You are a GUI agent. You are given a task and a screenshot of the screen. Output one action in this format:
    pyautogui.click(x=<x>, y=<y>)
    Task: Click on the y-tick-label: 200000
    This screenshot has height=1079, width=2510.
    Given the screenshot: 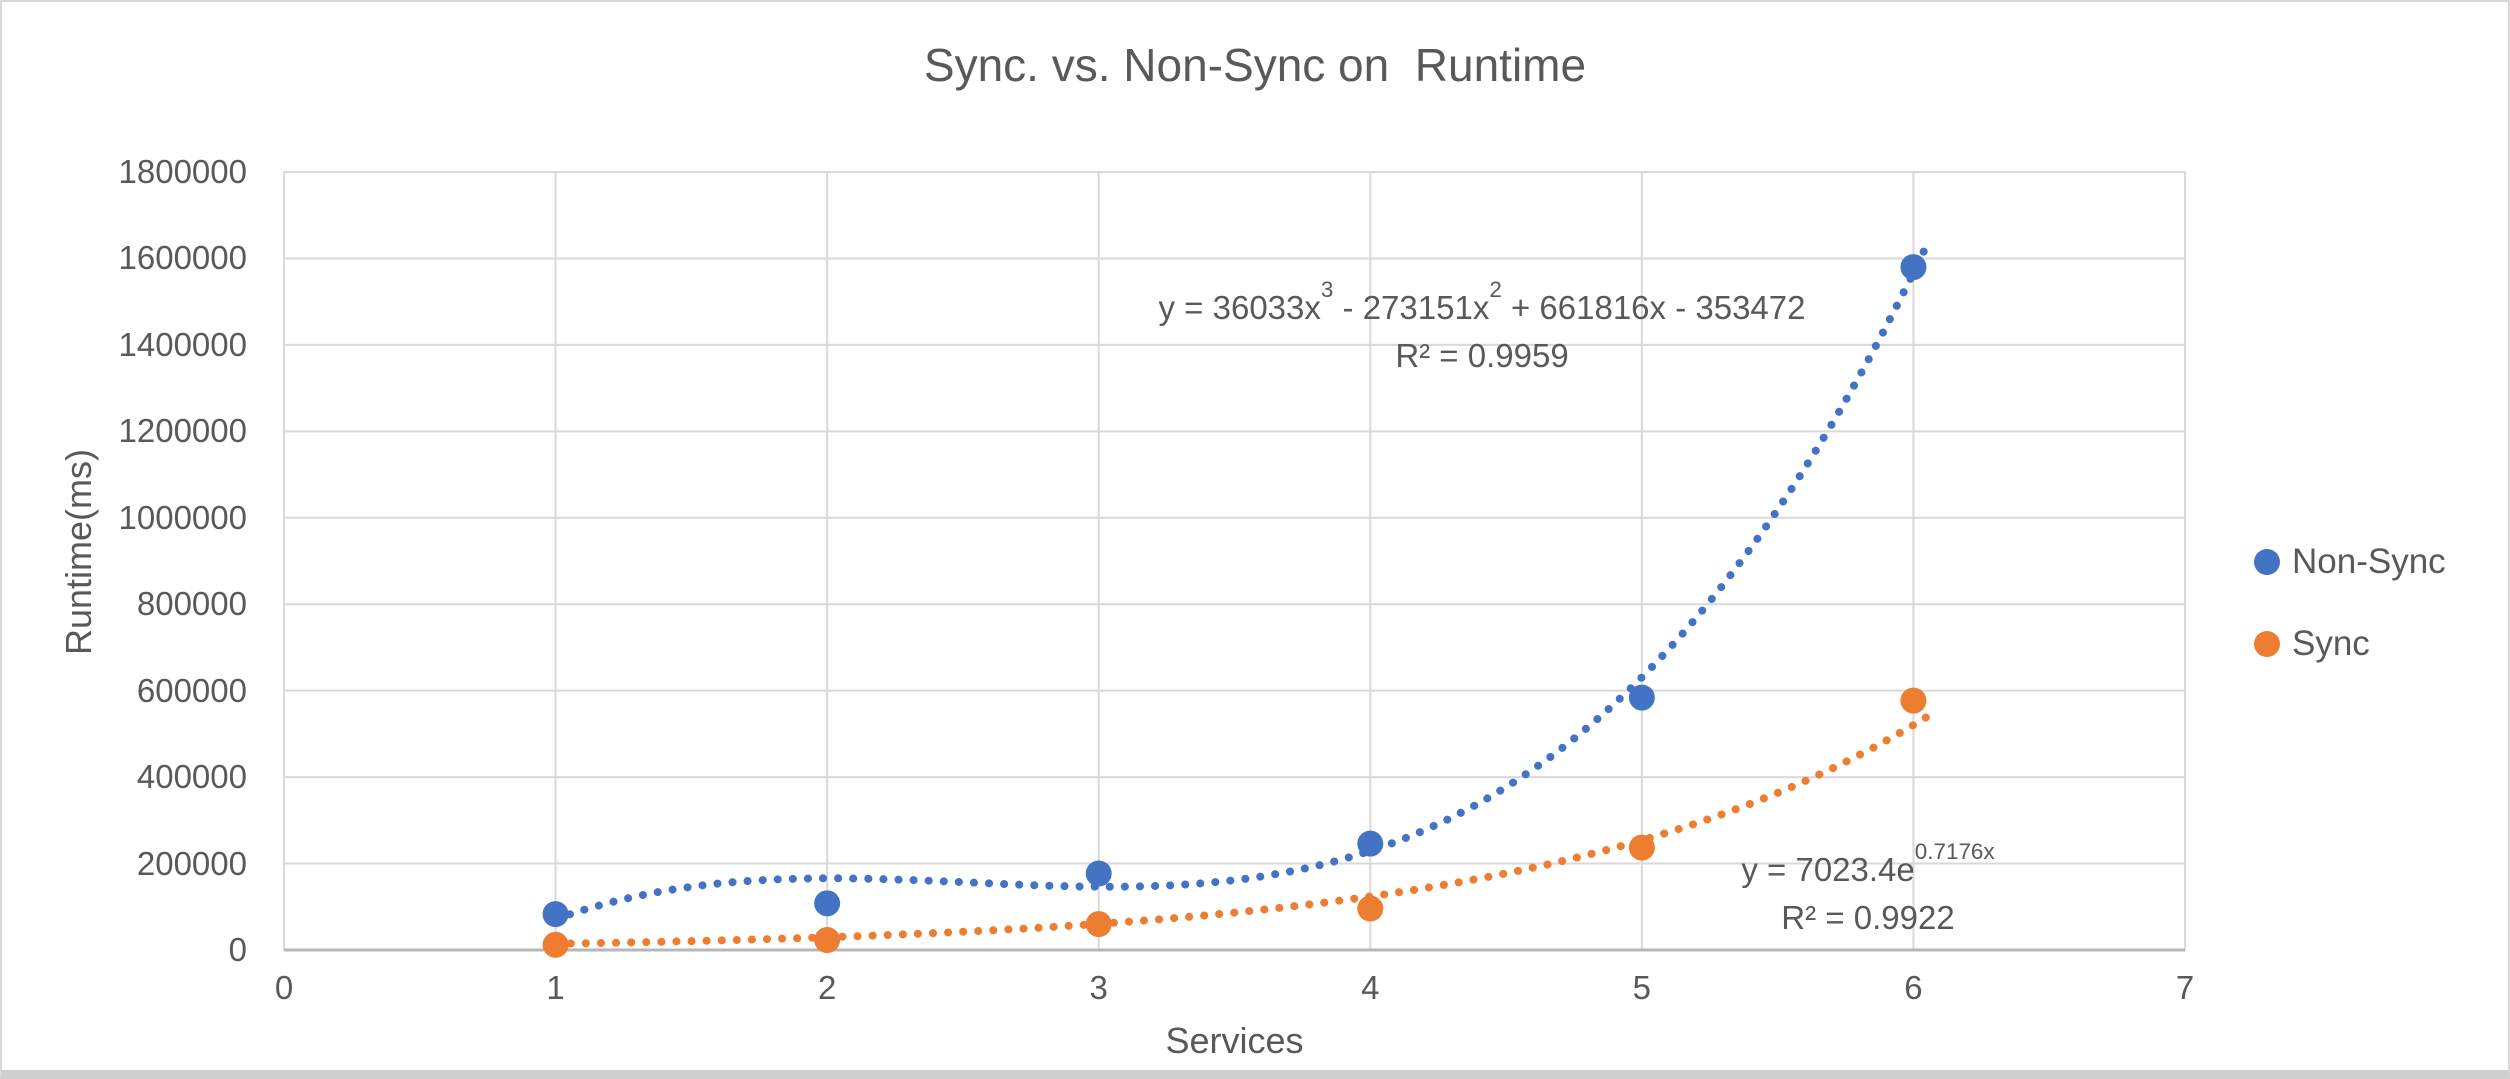 What is the action you would take?
    pyautogui.click(x=191, y=863)
    